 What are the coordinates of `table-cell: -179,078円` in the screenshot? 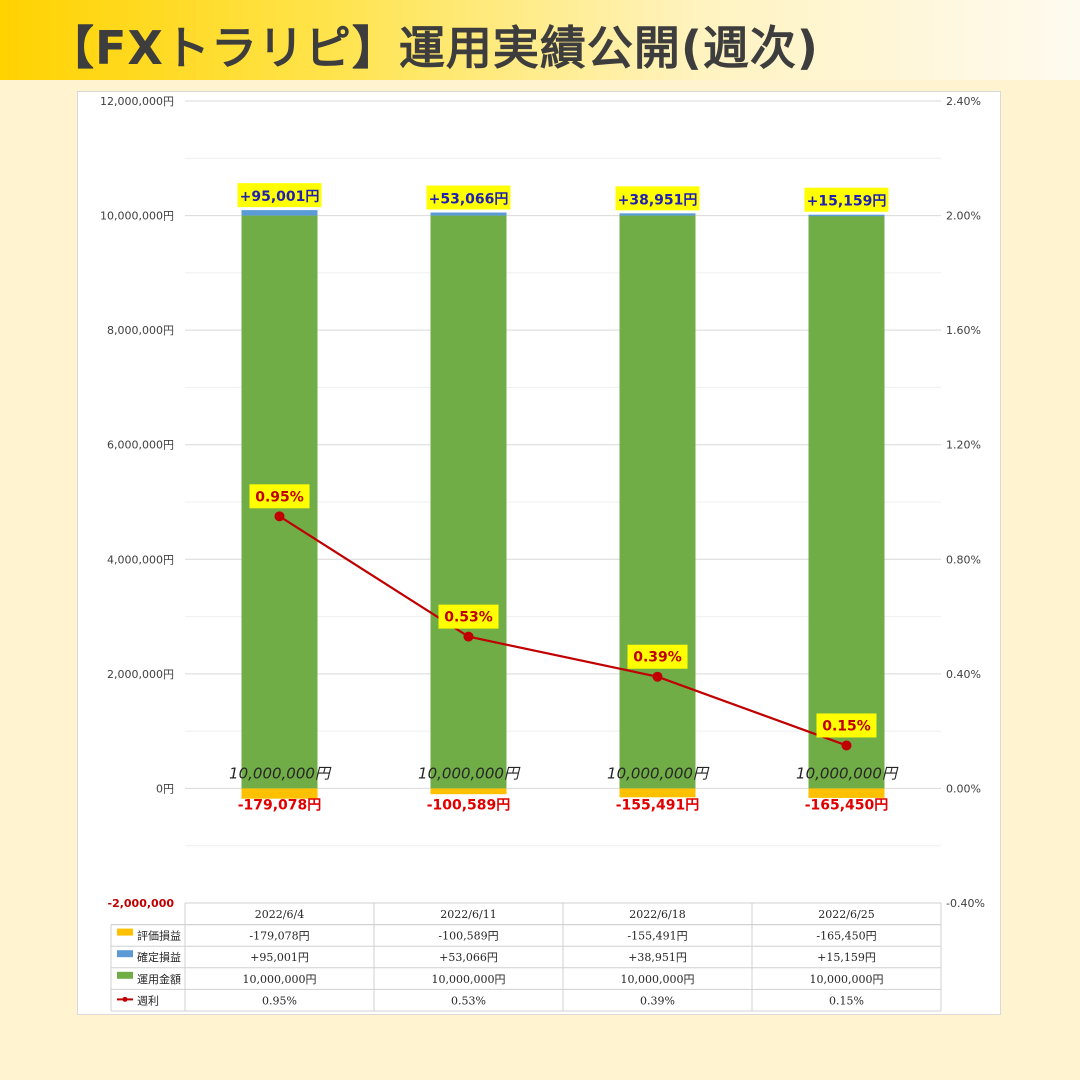 It's located at (279, 936).